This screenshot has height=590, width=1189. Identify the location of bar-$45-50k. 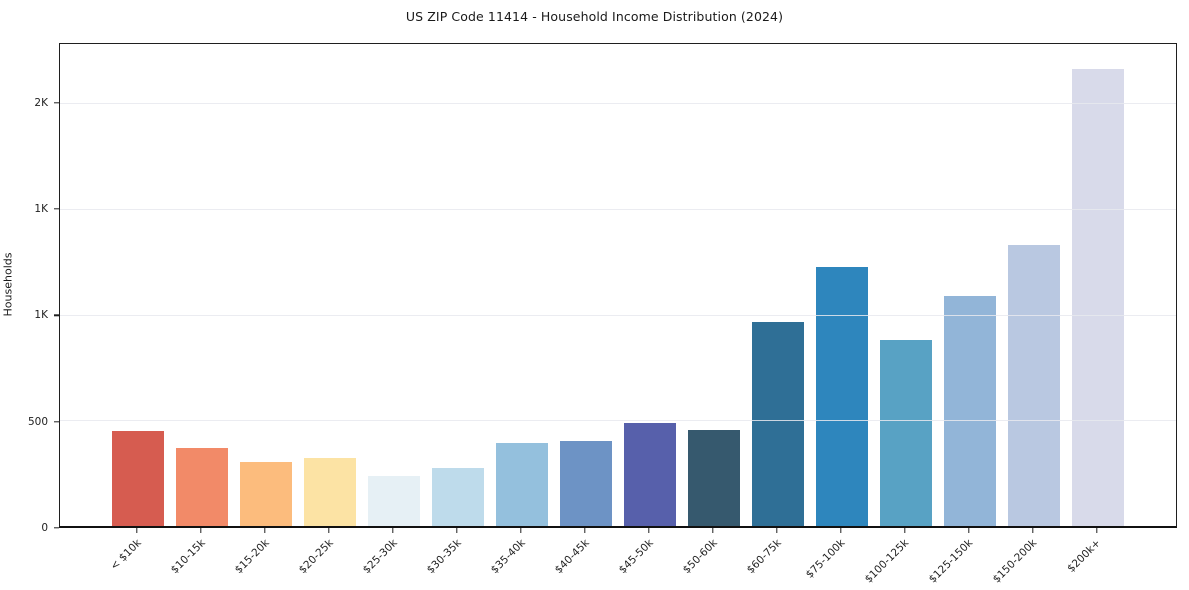
(650, 474).